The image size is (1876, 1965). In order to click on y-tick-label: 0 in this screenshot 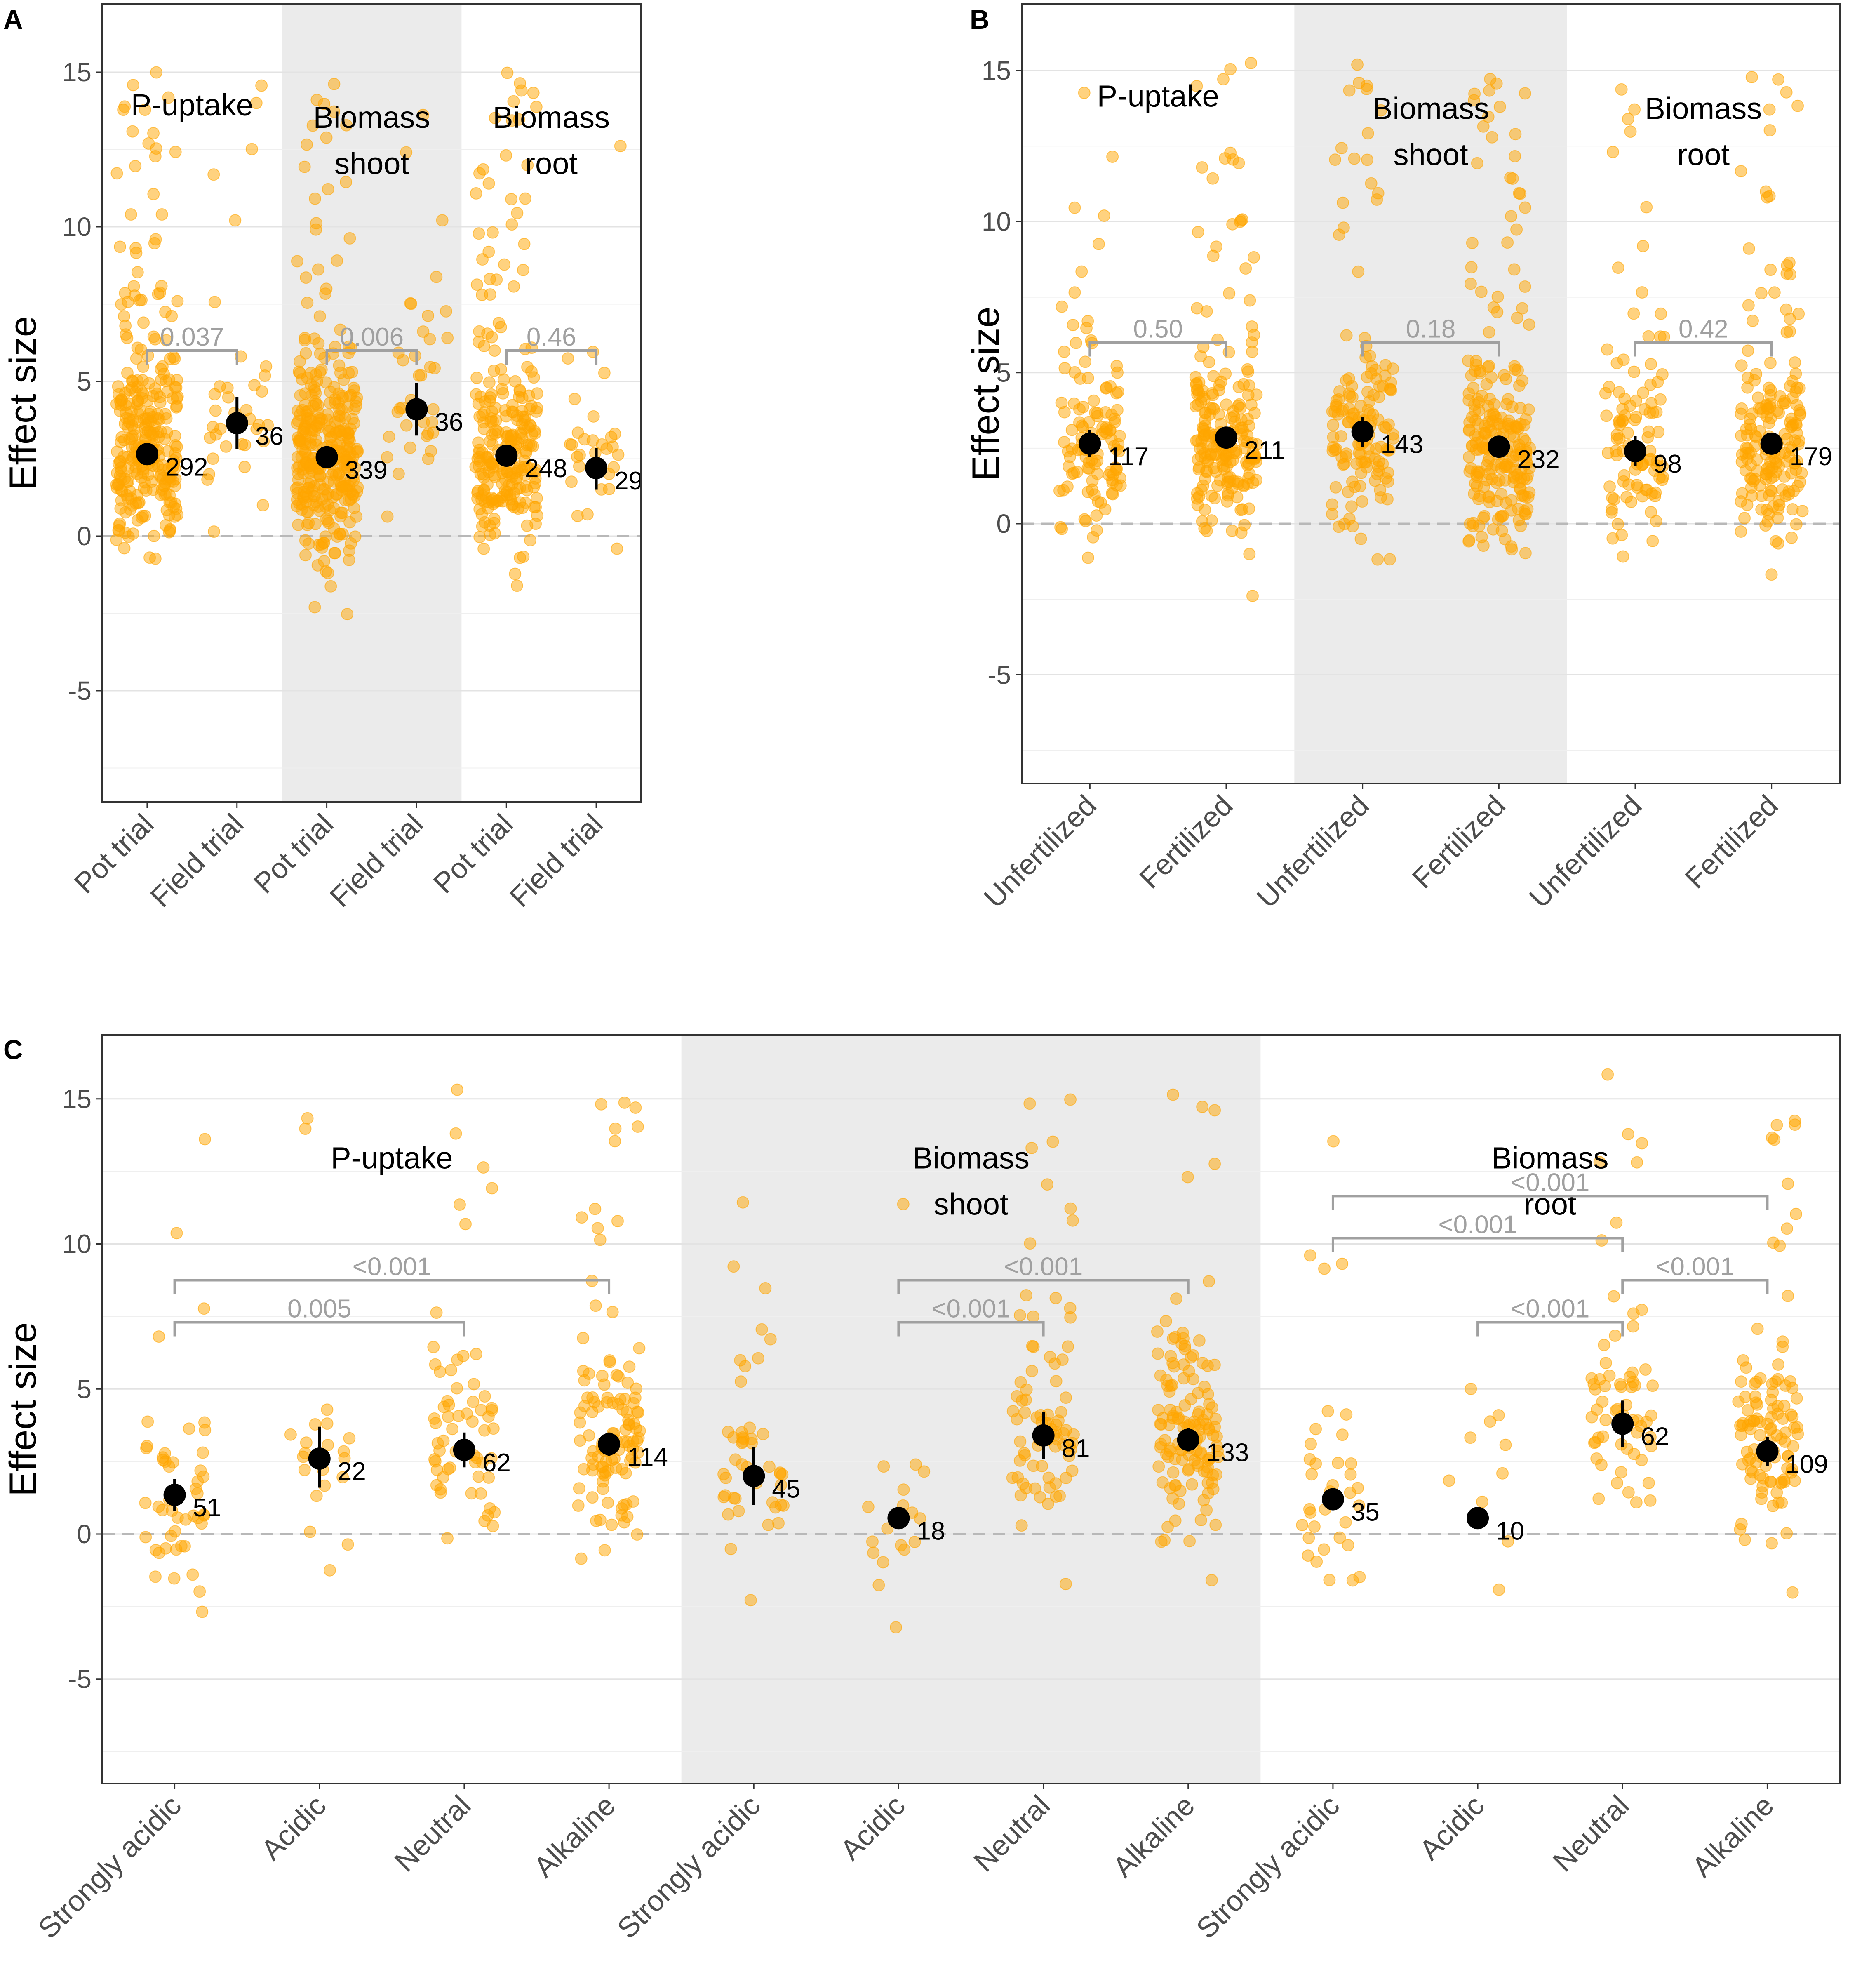, I will do `click(1003, 524)`.